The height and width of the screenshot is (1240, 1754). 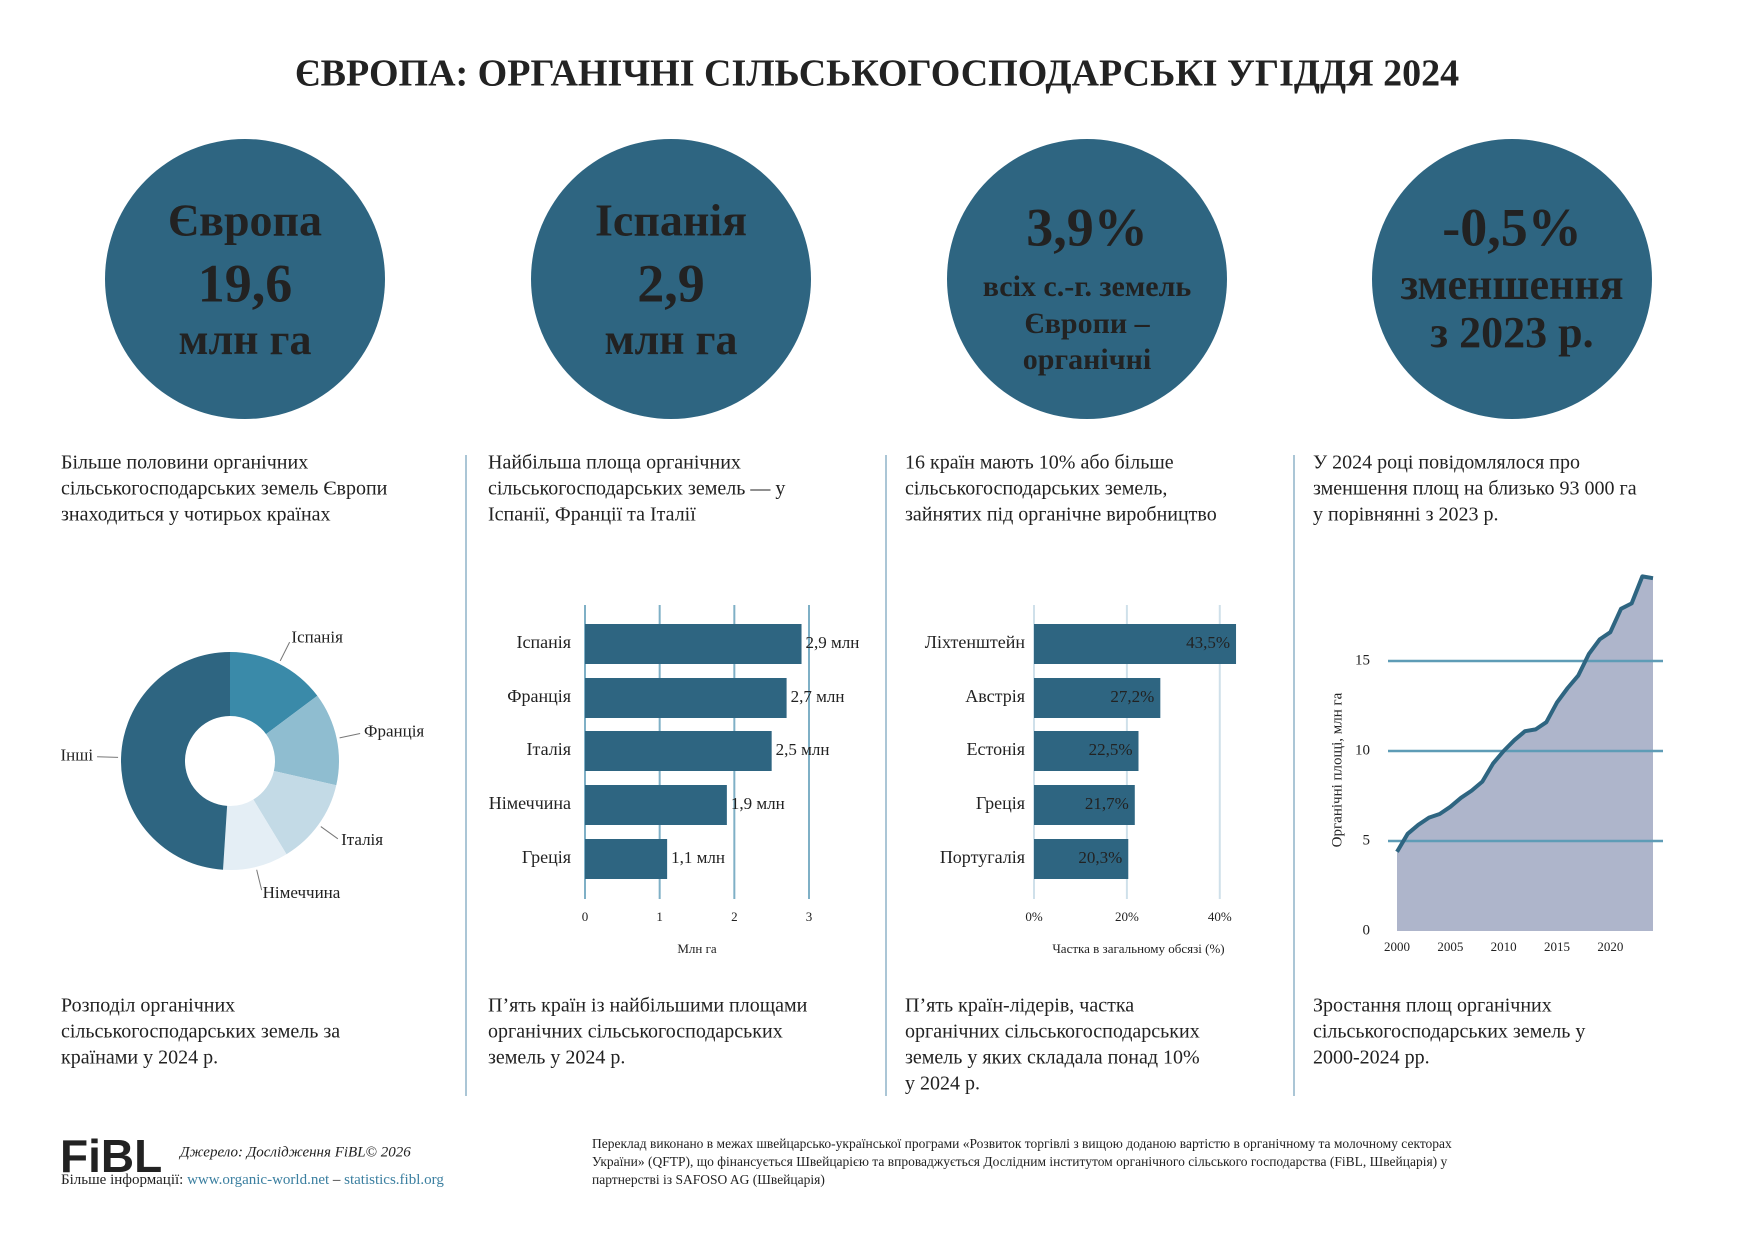 I want to click on category-label: Ліхтенштейн, so click(x=975, y=642).